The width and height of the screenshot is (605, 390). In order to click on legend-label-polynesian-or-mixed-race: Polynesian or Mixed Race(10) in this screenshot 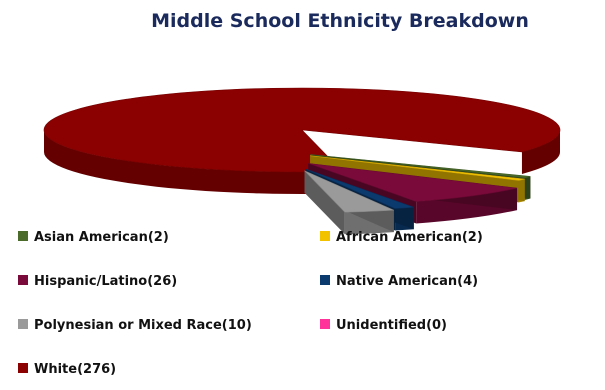, I will do `click(143, 325)`.